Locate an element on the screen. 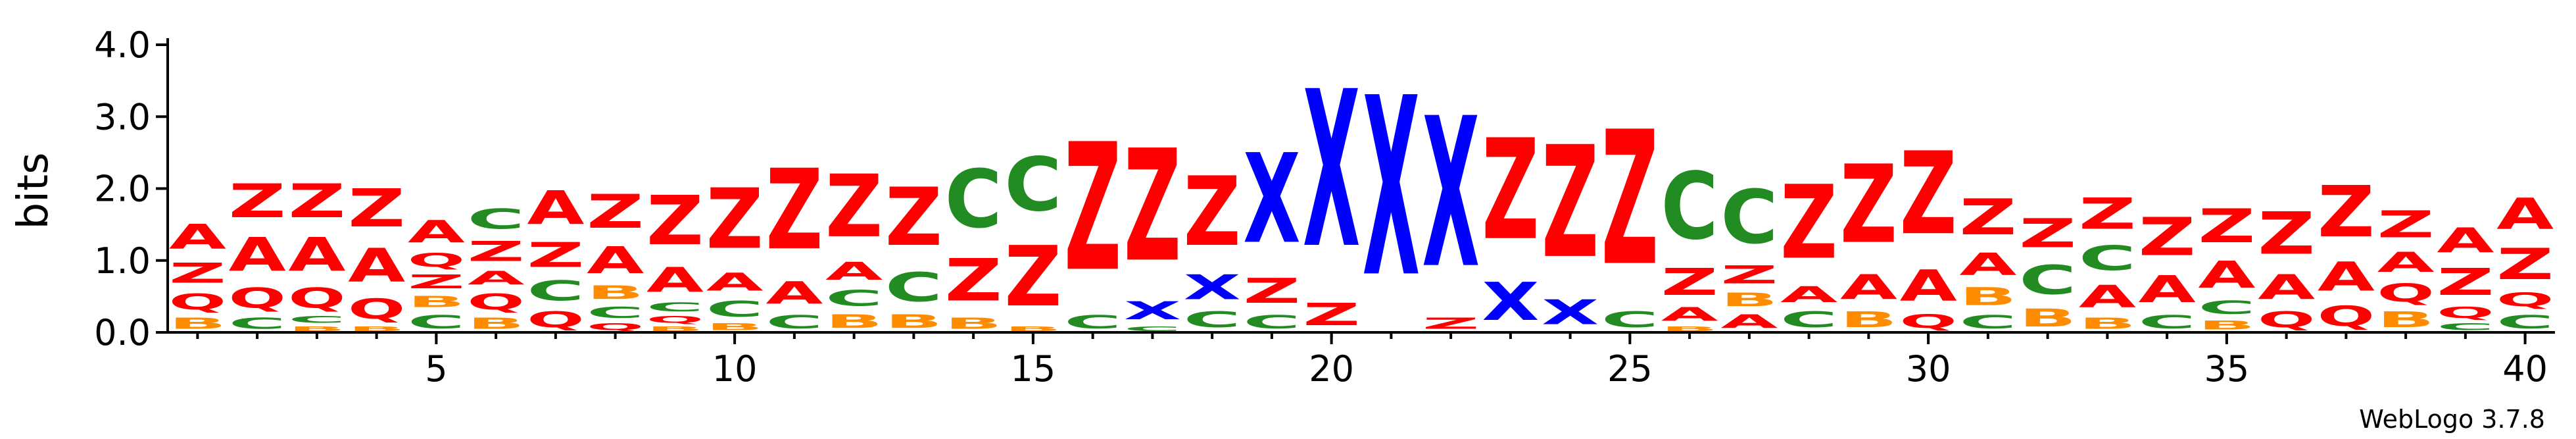  logo-column-21: X is located at coordinates (1391, 189).